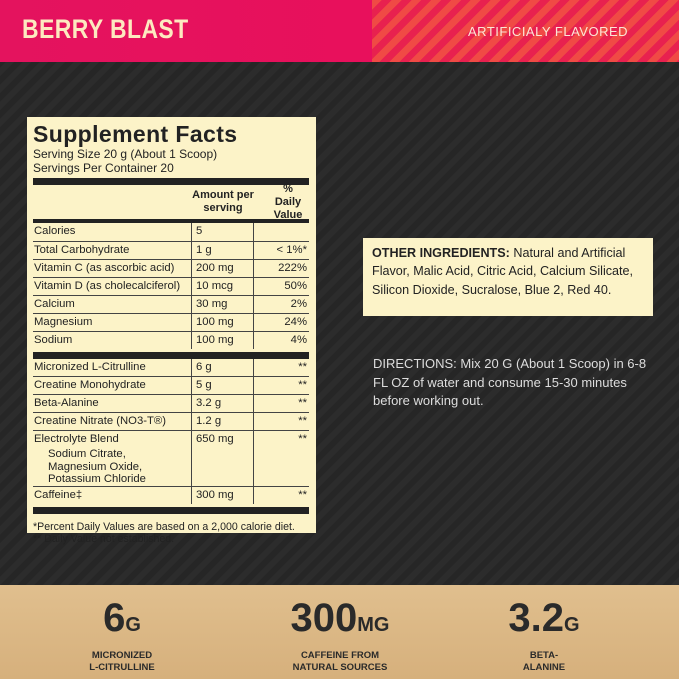 The height and width of the screenshot is (679, 679). I want to click on servings: Servings Per Container 20, so click(103, 168).